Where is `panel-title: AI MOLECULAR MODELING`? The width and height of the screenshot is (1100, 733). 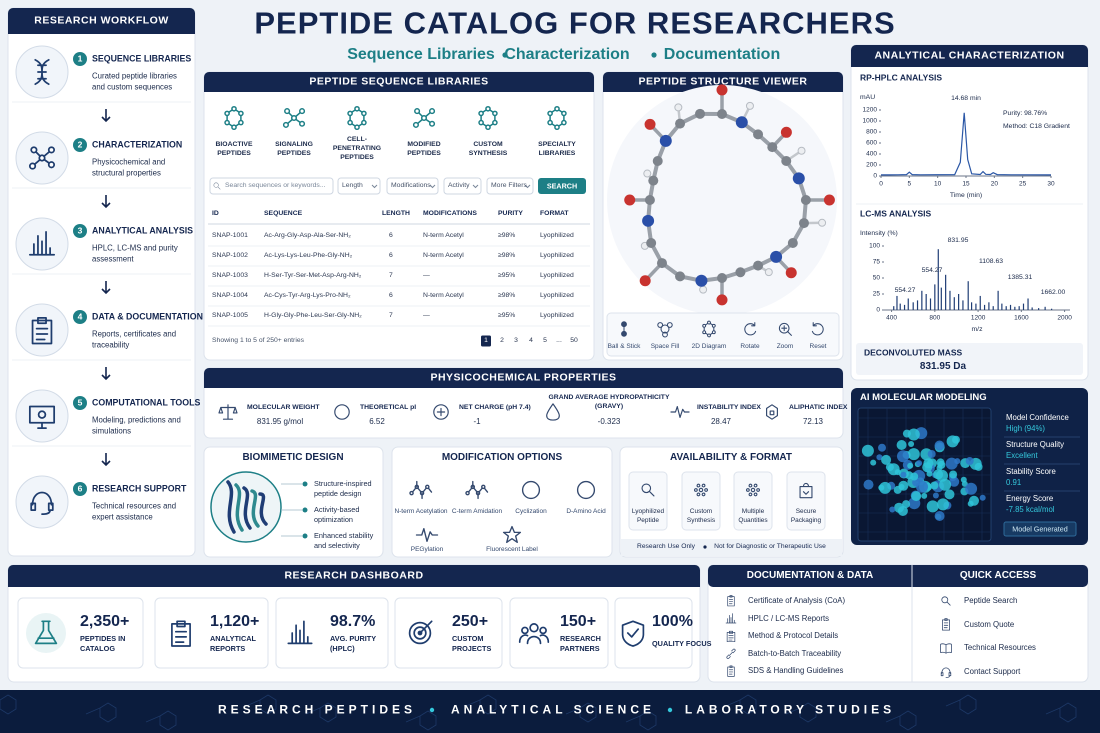 panel-title: AI MOLECULAR MODELING is located at coordinates (923, 398).